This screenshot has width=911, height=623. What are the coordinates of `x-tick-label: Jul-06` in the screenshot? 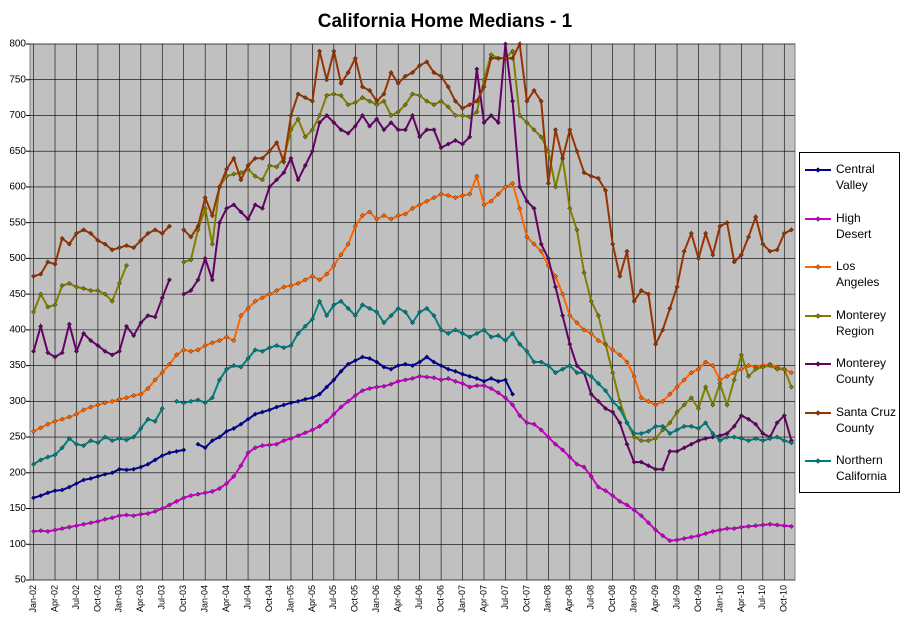 It's located at (419, 597).